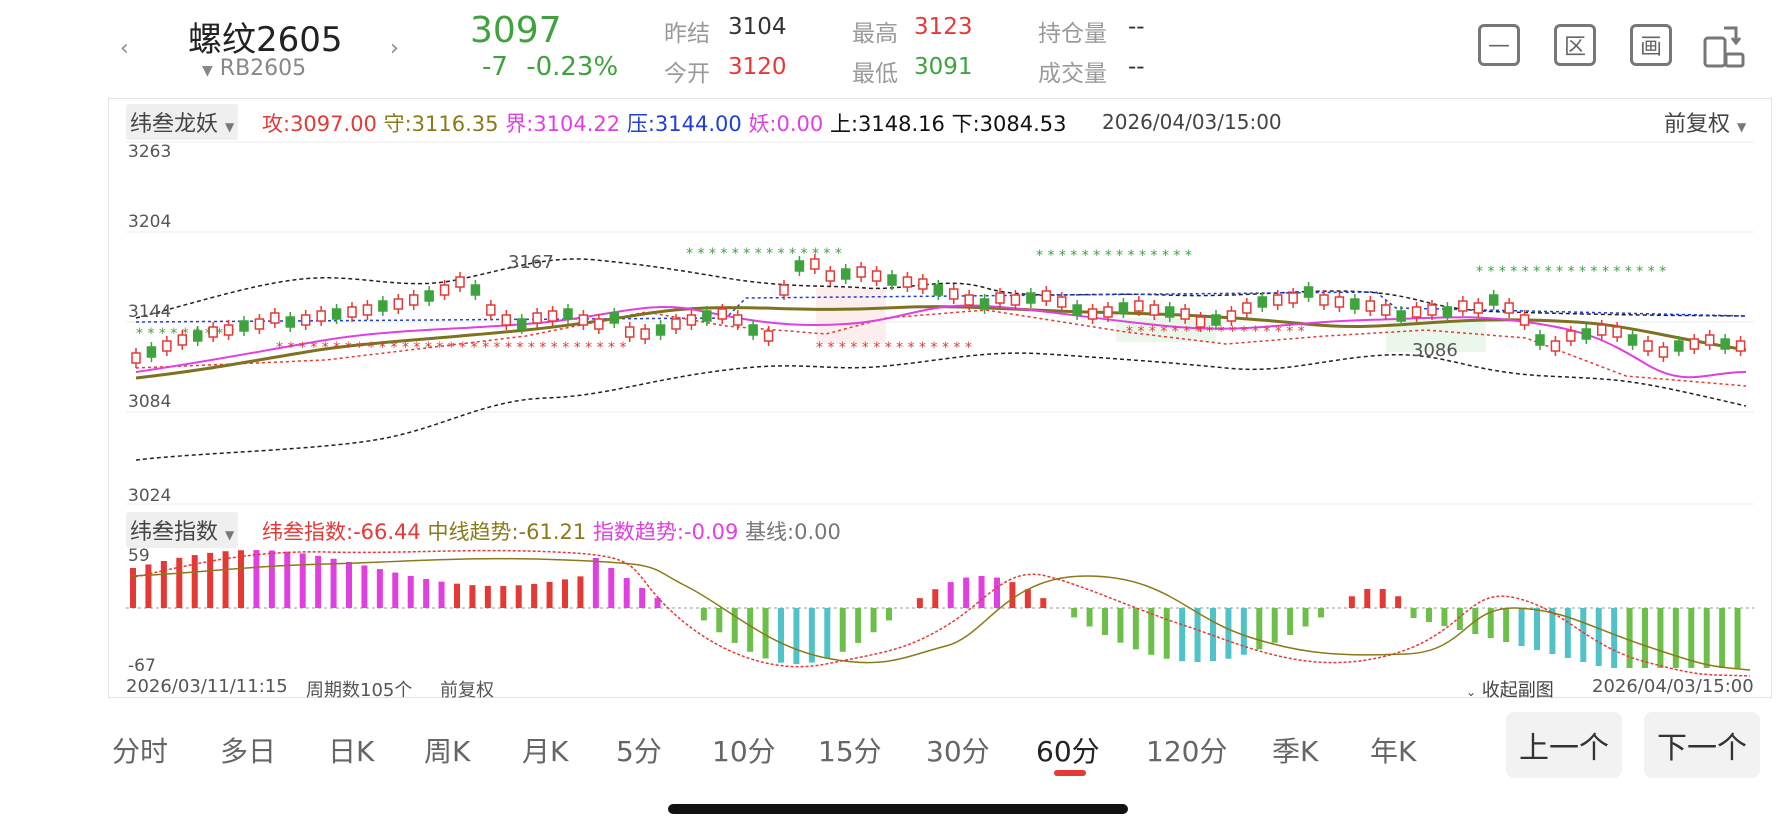 The height and width of the screenshot is (828, 1792). I want to click on tab-period: 日K, so click(351, 751).